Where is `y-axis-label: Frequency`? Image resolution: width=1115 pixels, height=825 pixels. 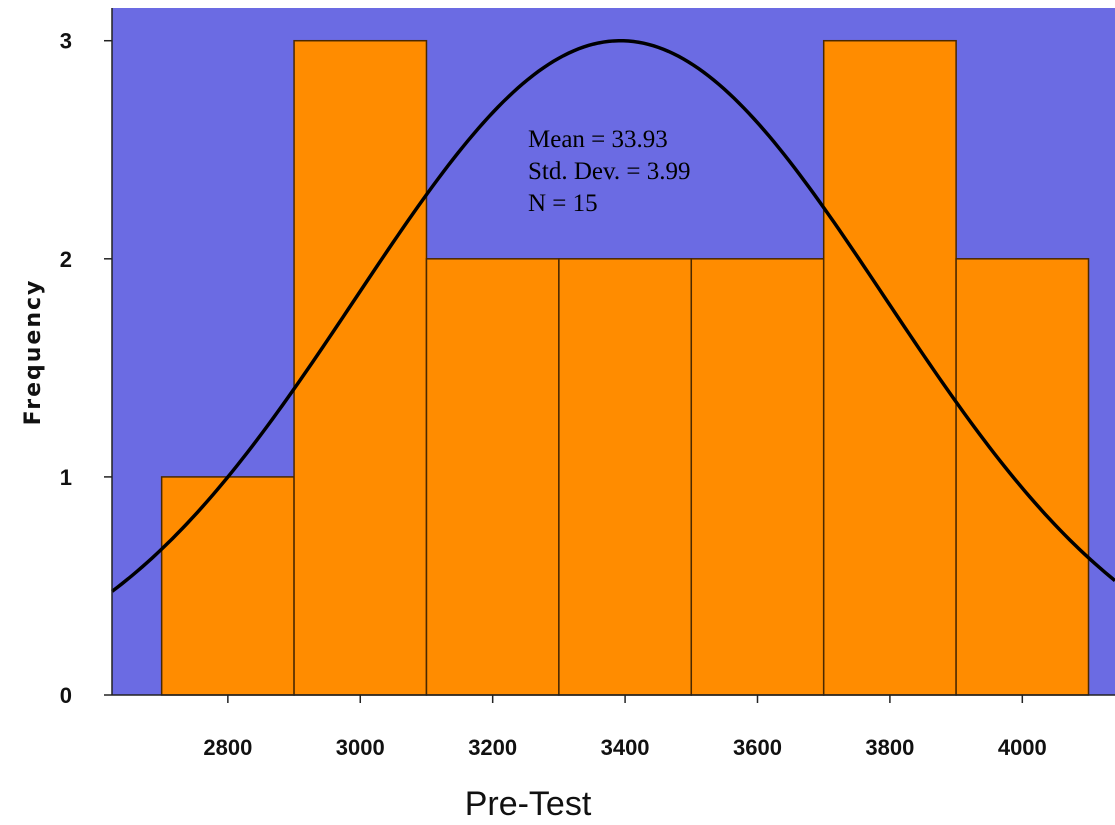
y-axis-label: Frequency is located at coordinates (33, 352).